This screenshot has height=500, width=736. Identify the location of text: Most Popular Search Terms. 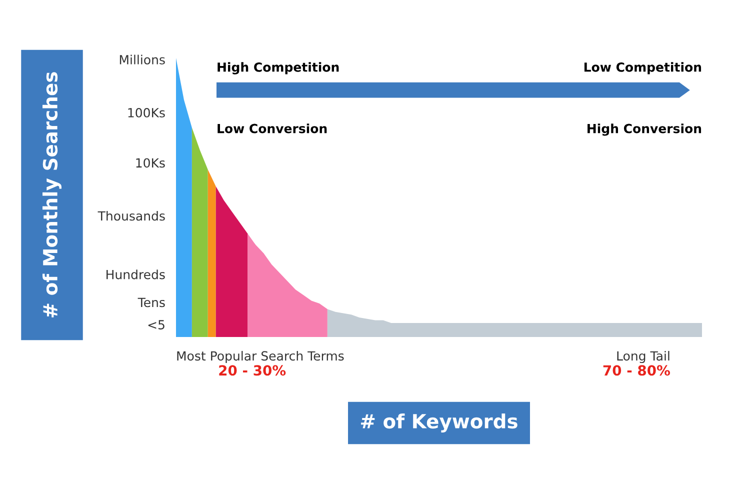
(260, 357).